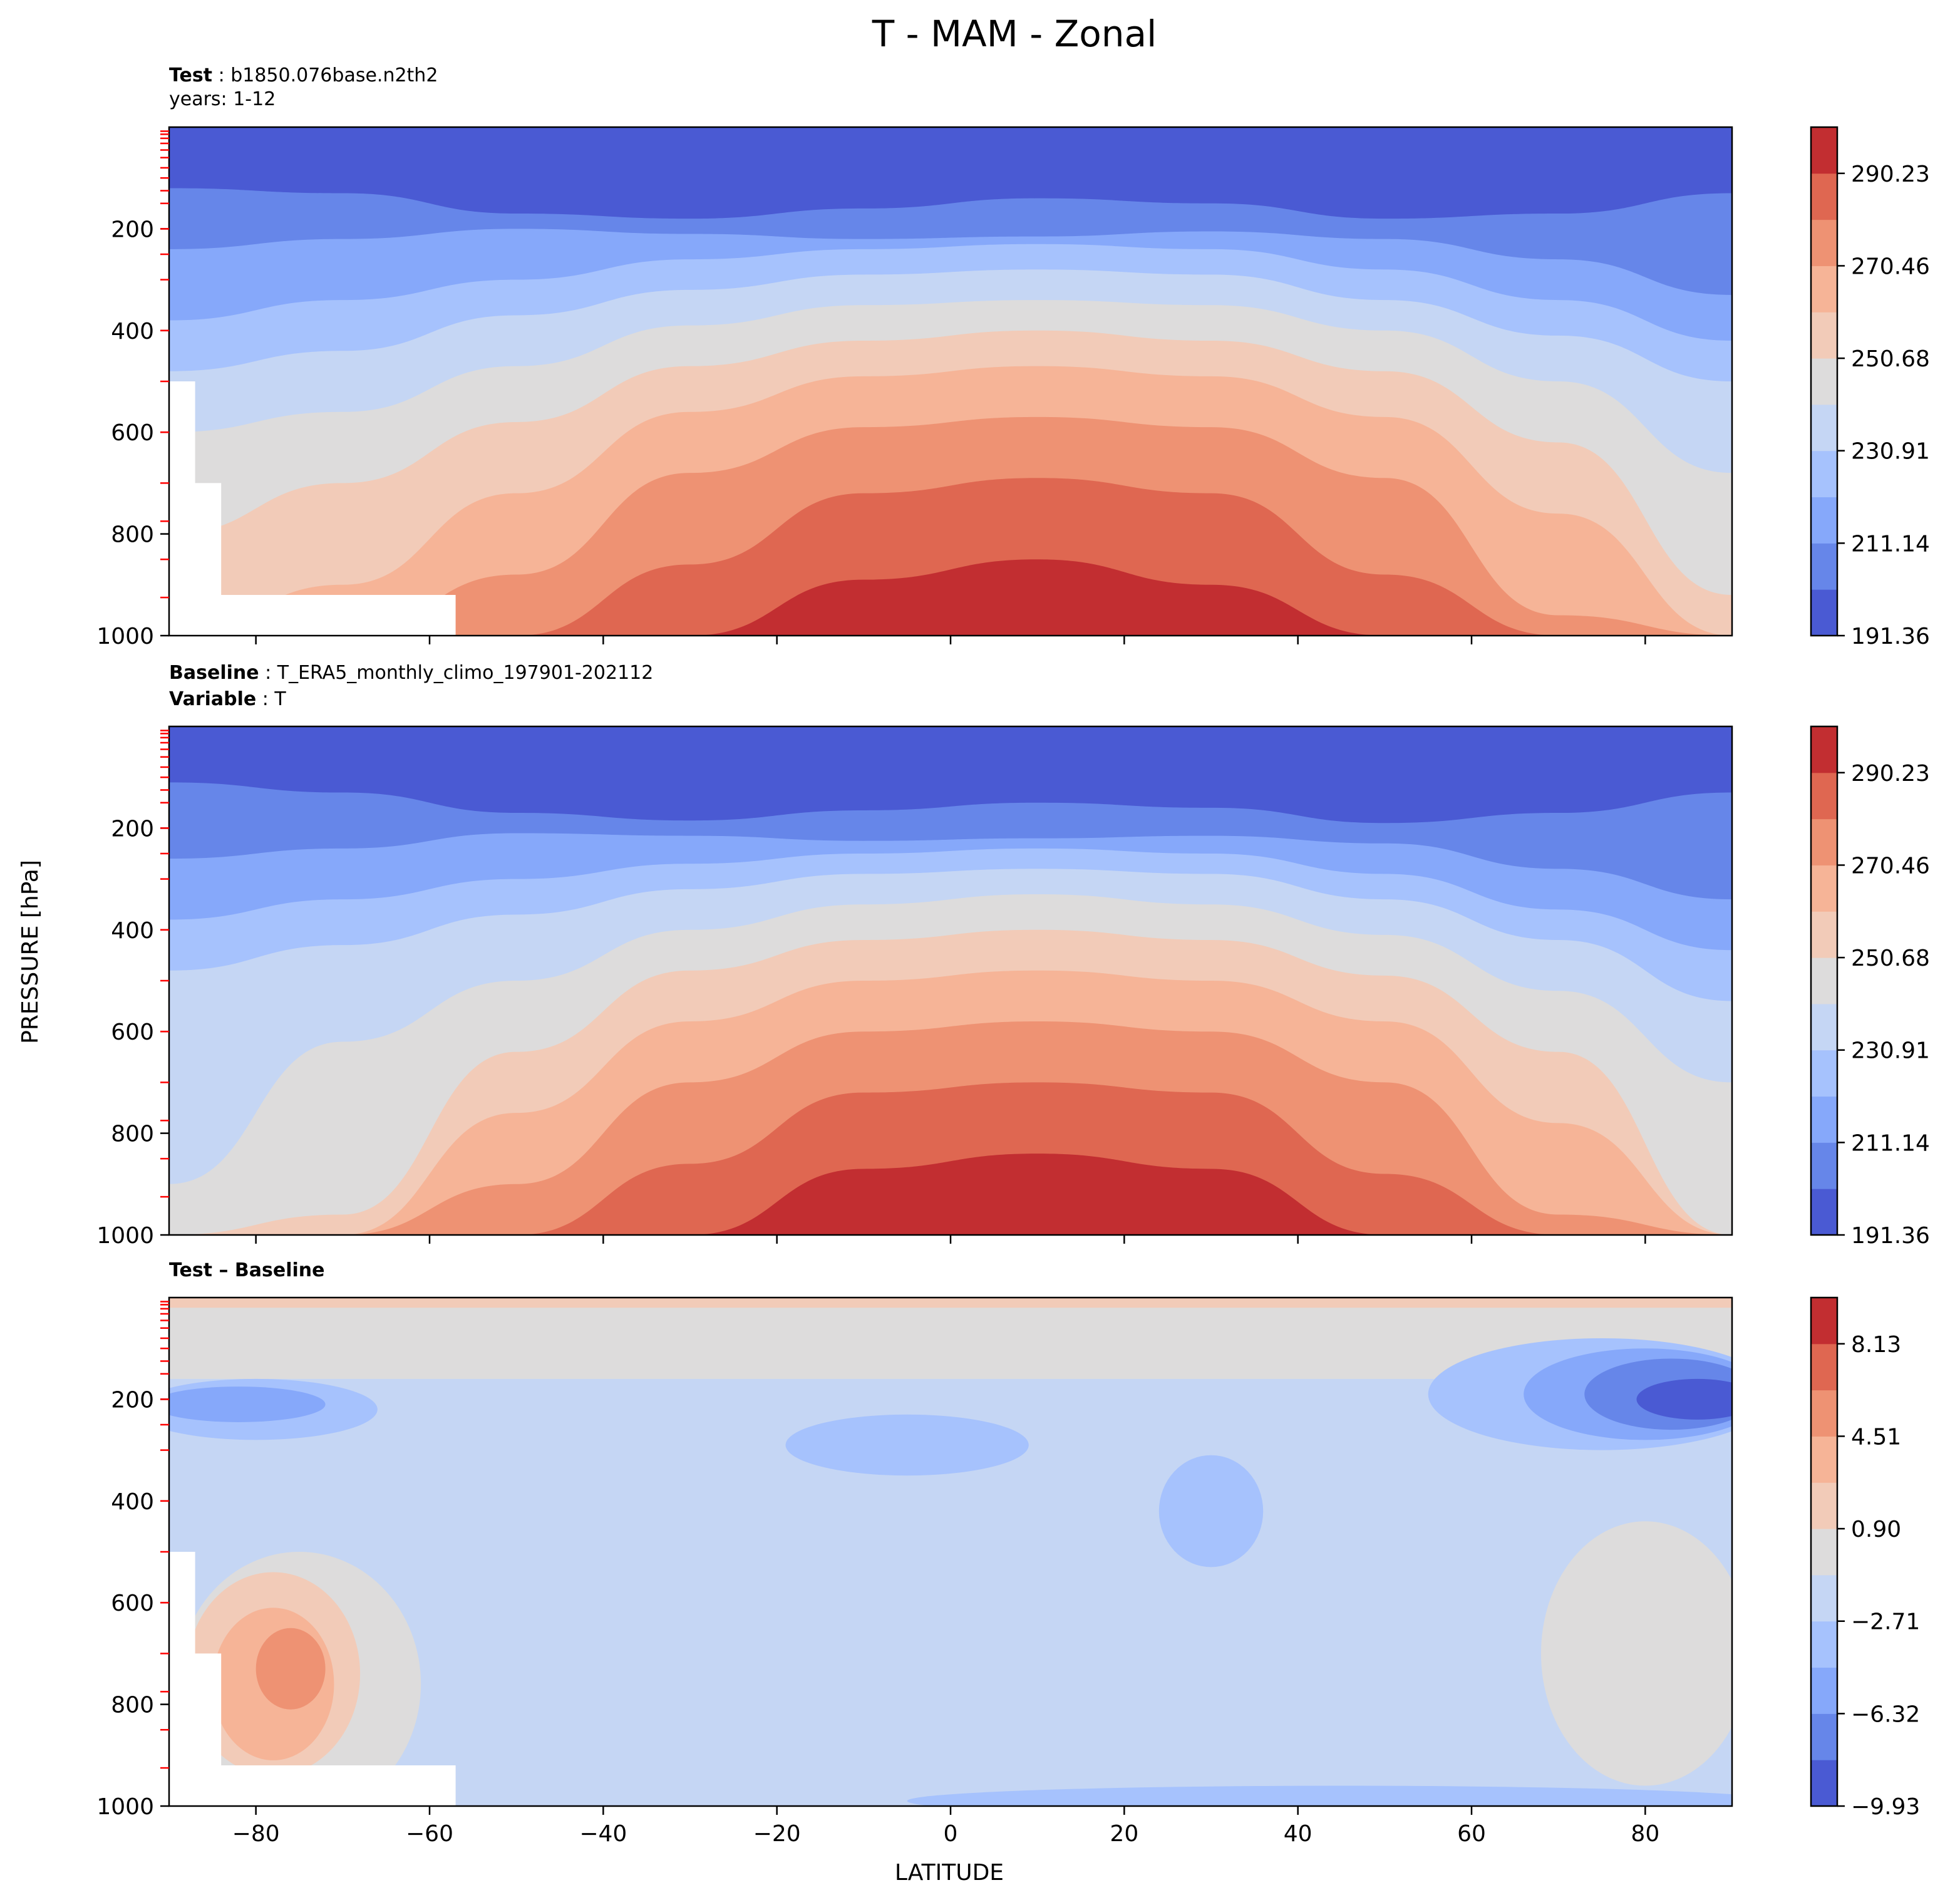 The image size is (1960, 1900). Describe the element at coordinates (949, 1873) in the screenshot. I see `x-axis-title: LATITUDE` at that location.